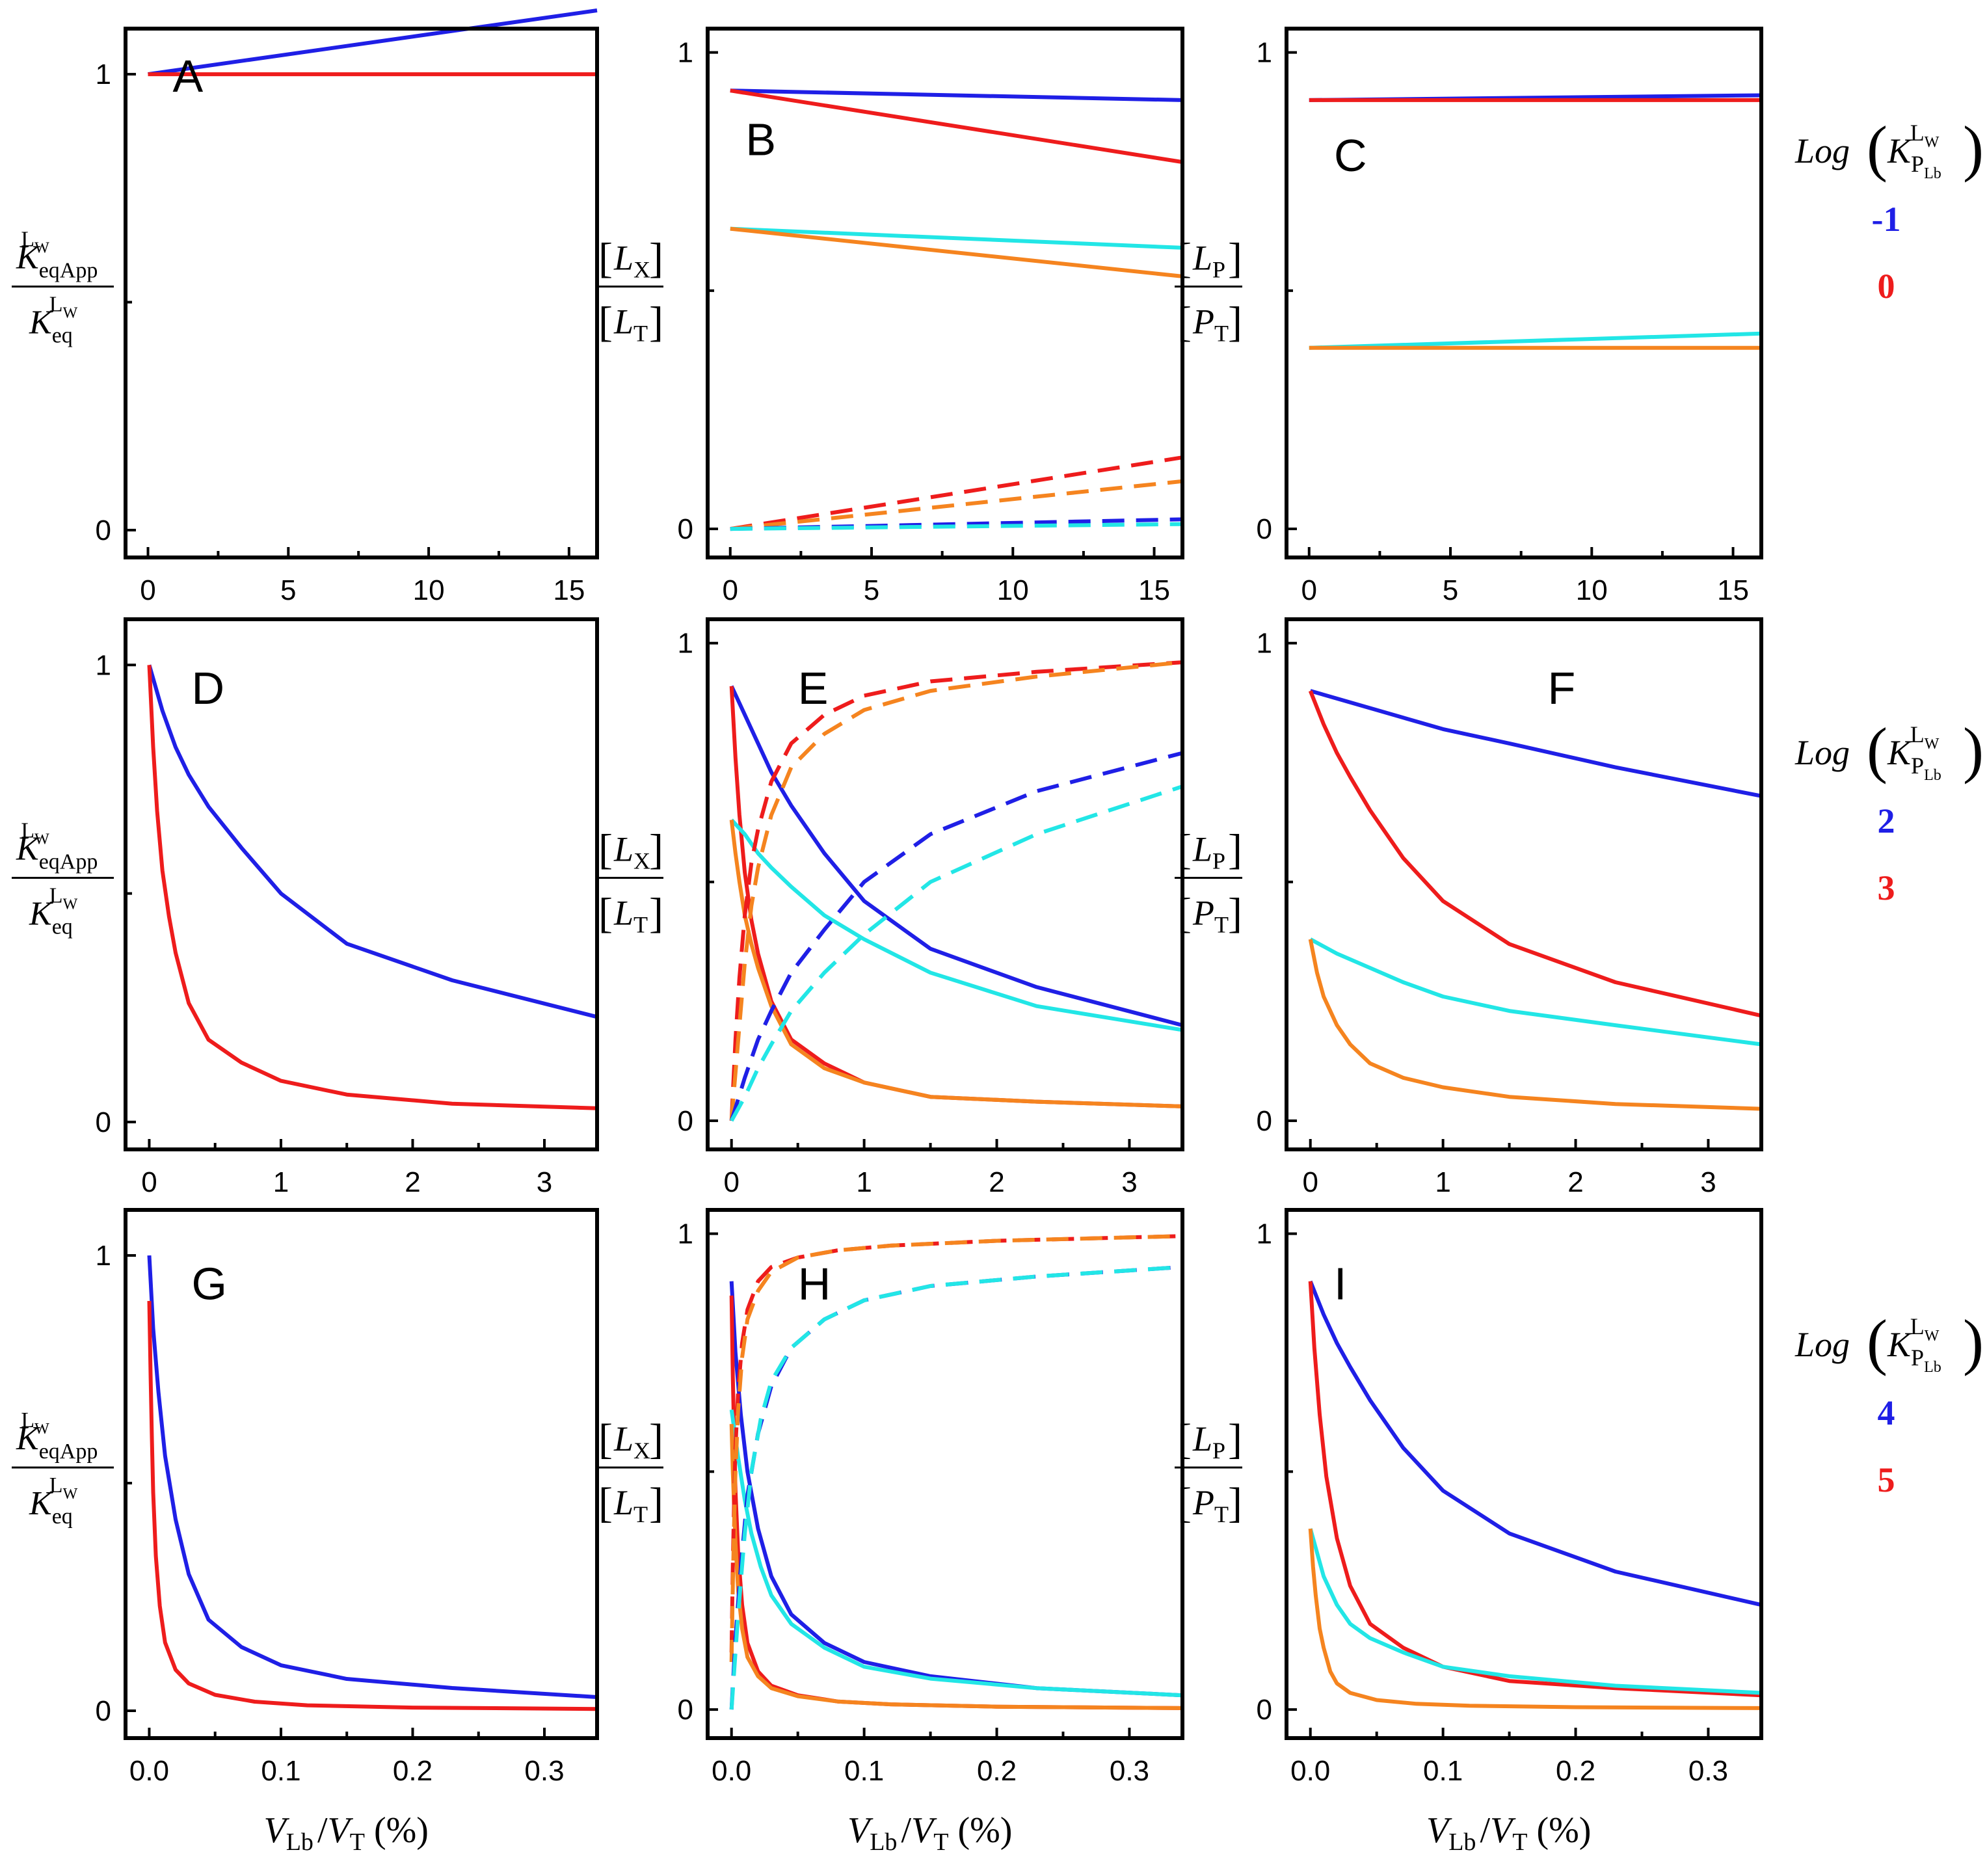 Image resolution: width=1987 pixels, height=1876 pixels. What do you see at coordinates (280, 1771) in the screenshot?
I see `x-tick-label-G: 0.1` at bounding box center [280, 1771].